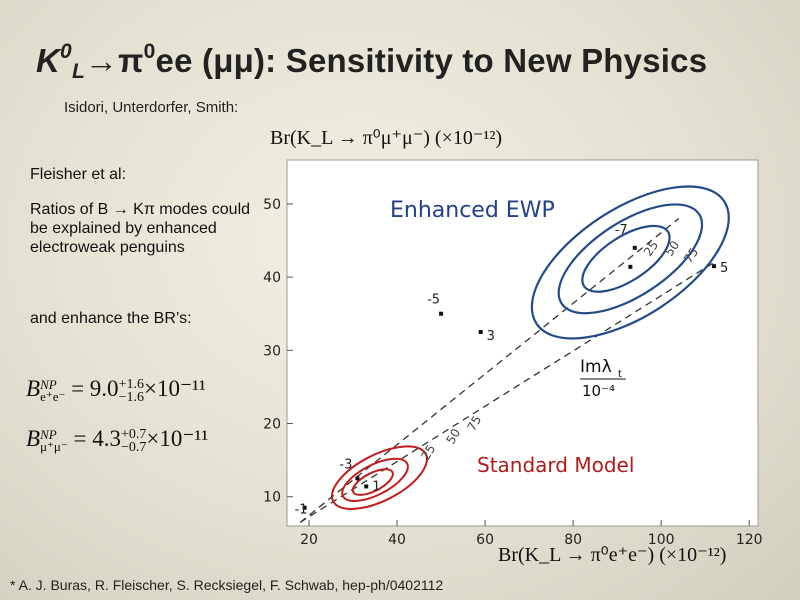 The height and width of the screenshot is (600, 800). Describe the element at coordinates (620, 374) in the screenshot. I see `im-lambda-subscript: t` at that location.